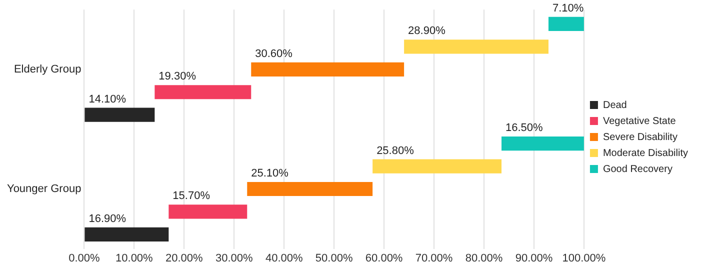 The image size is (708, 272). I want to click on legend-label: Vegetative State, so click(639, 121).